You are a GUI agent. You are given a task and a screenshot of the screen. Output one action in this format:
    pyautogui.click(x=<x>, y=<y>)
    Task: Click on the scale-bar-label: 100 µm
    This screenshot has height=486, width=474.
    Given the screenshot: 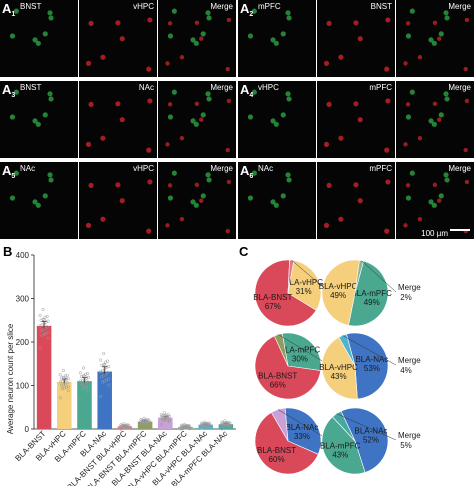 What is the action you would take?
    pyautogui.click(x=434, y=233)
    